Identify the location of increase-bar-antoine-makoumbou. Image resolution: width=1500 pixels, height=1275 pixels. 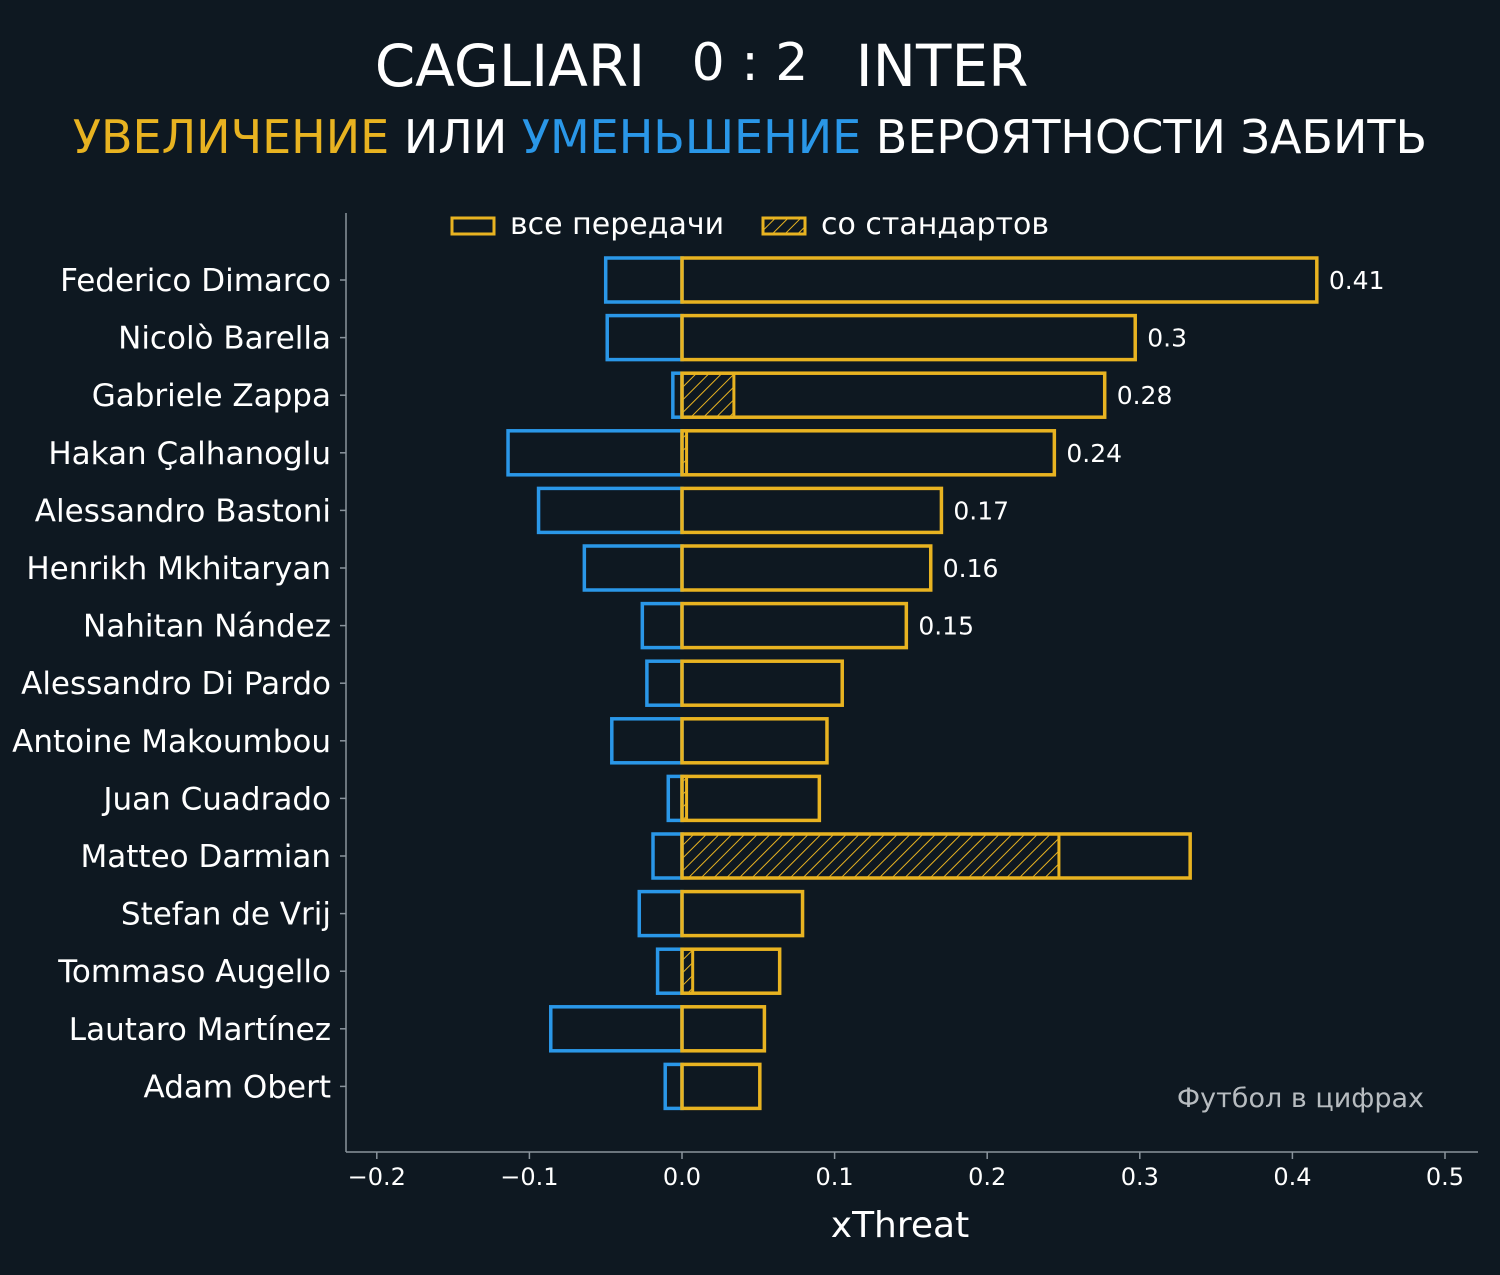
(754, 741).